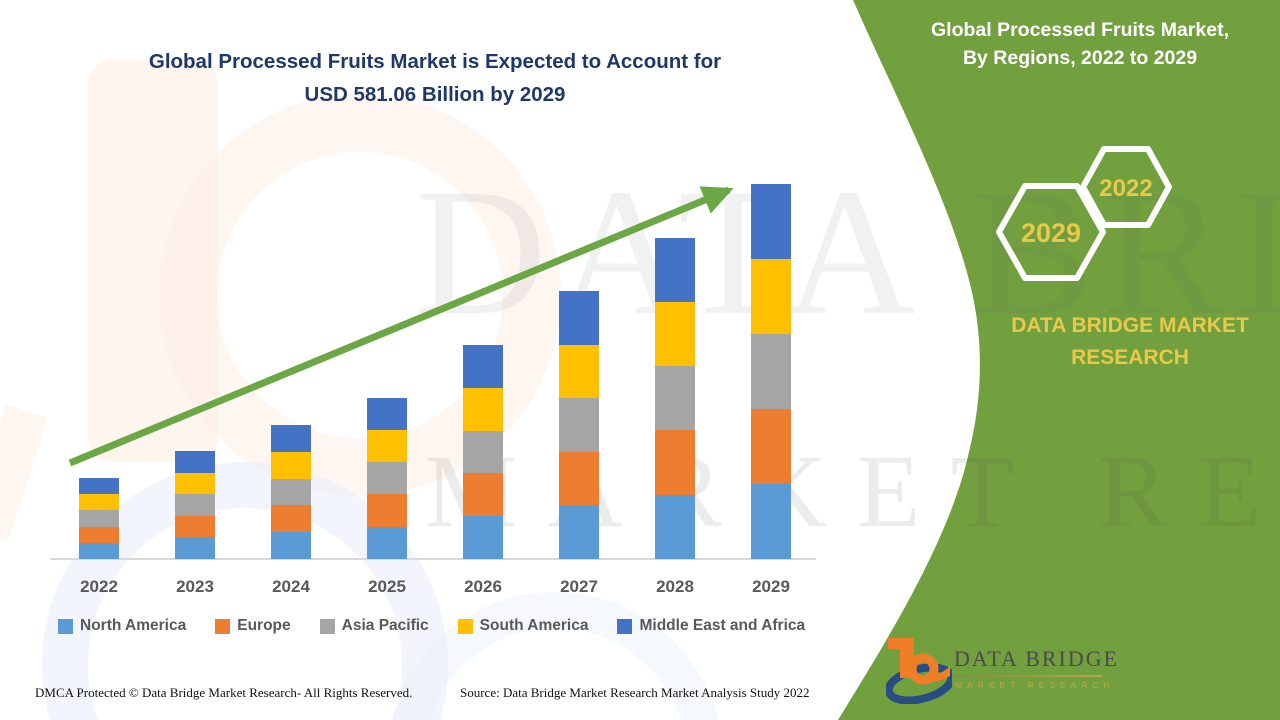  I want to click on segment-2026-asia-pacific, so click(483, 452).